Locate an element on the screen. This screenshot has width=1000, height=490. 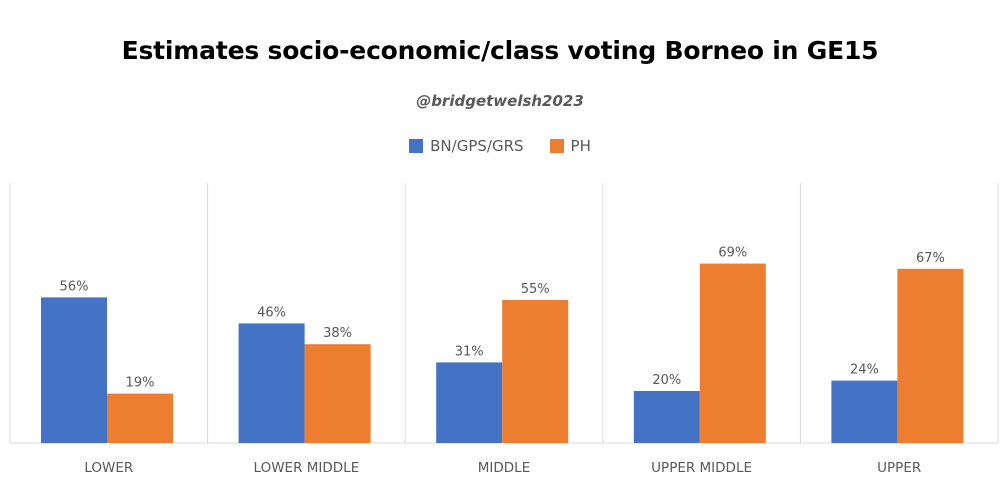
data-label: 56% is located at coordinates (74, 286).